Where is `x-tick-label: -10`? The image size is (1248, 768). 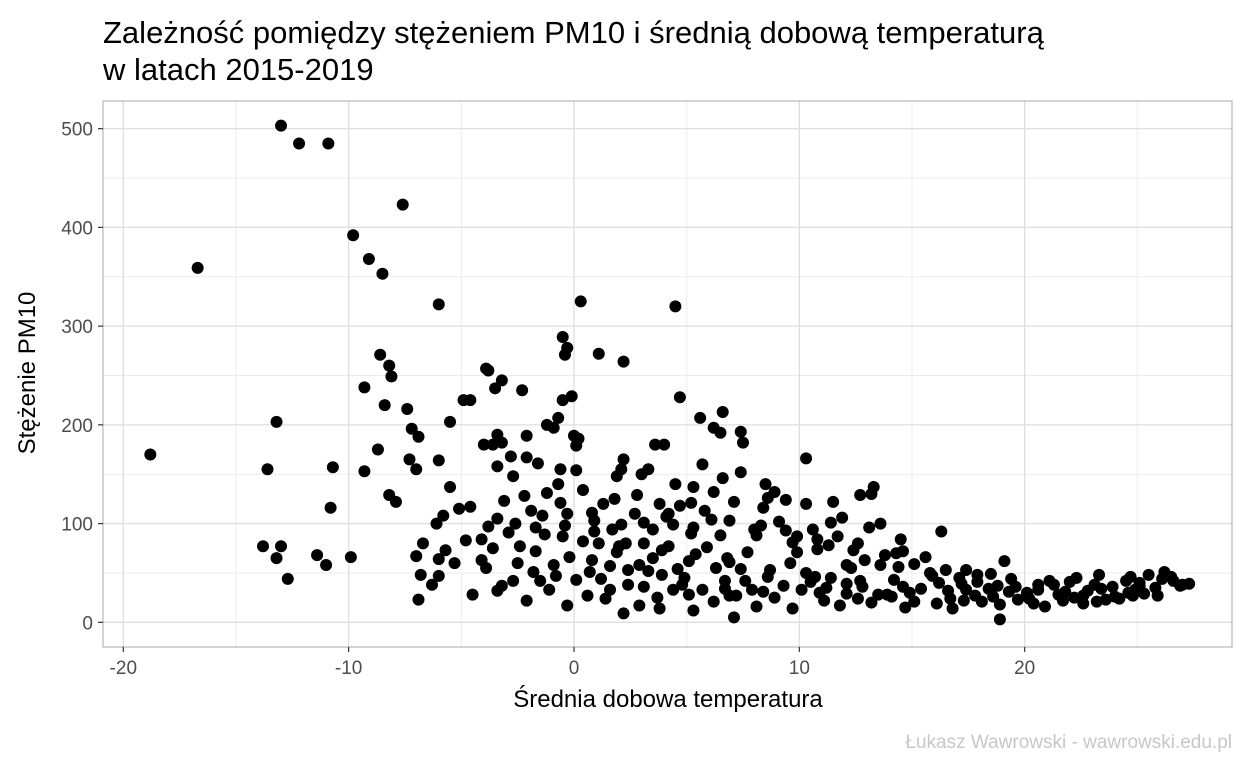
x-tick-label: -10 is located at coordinates (348, 668).